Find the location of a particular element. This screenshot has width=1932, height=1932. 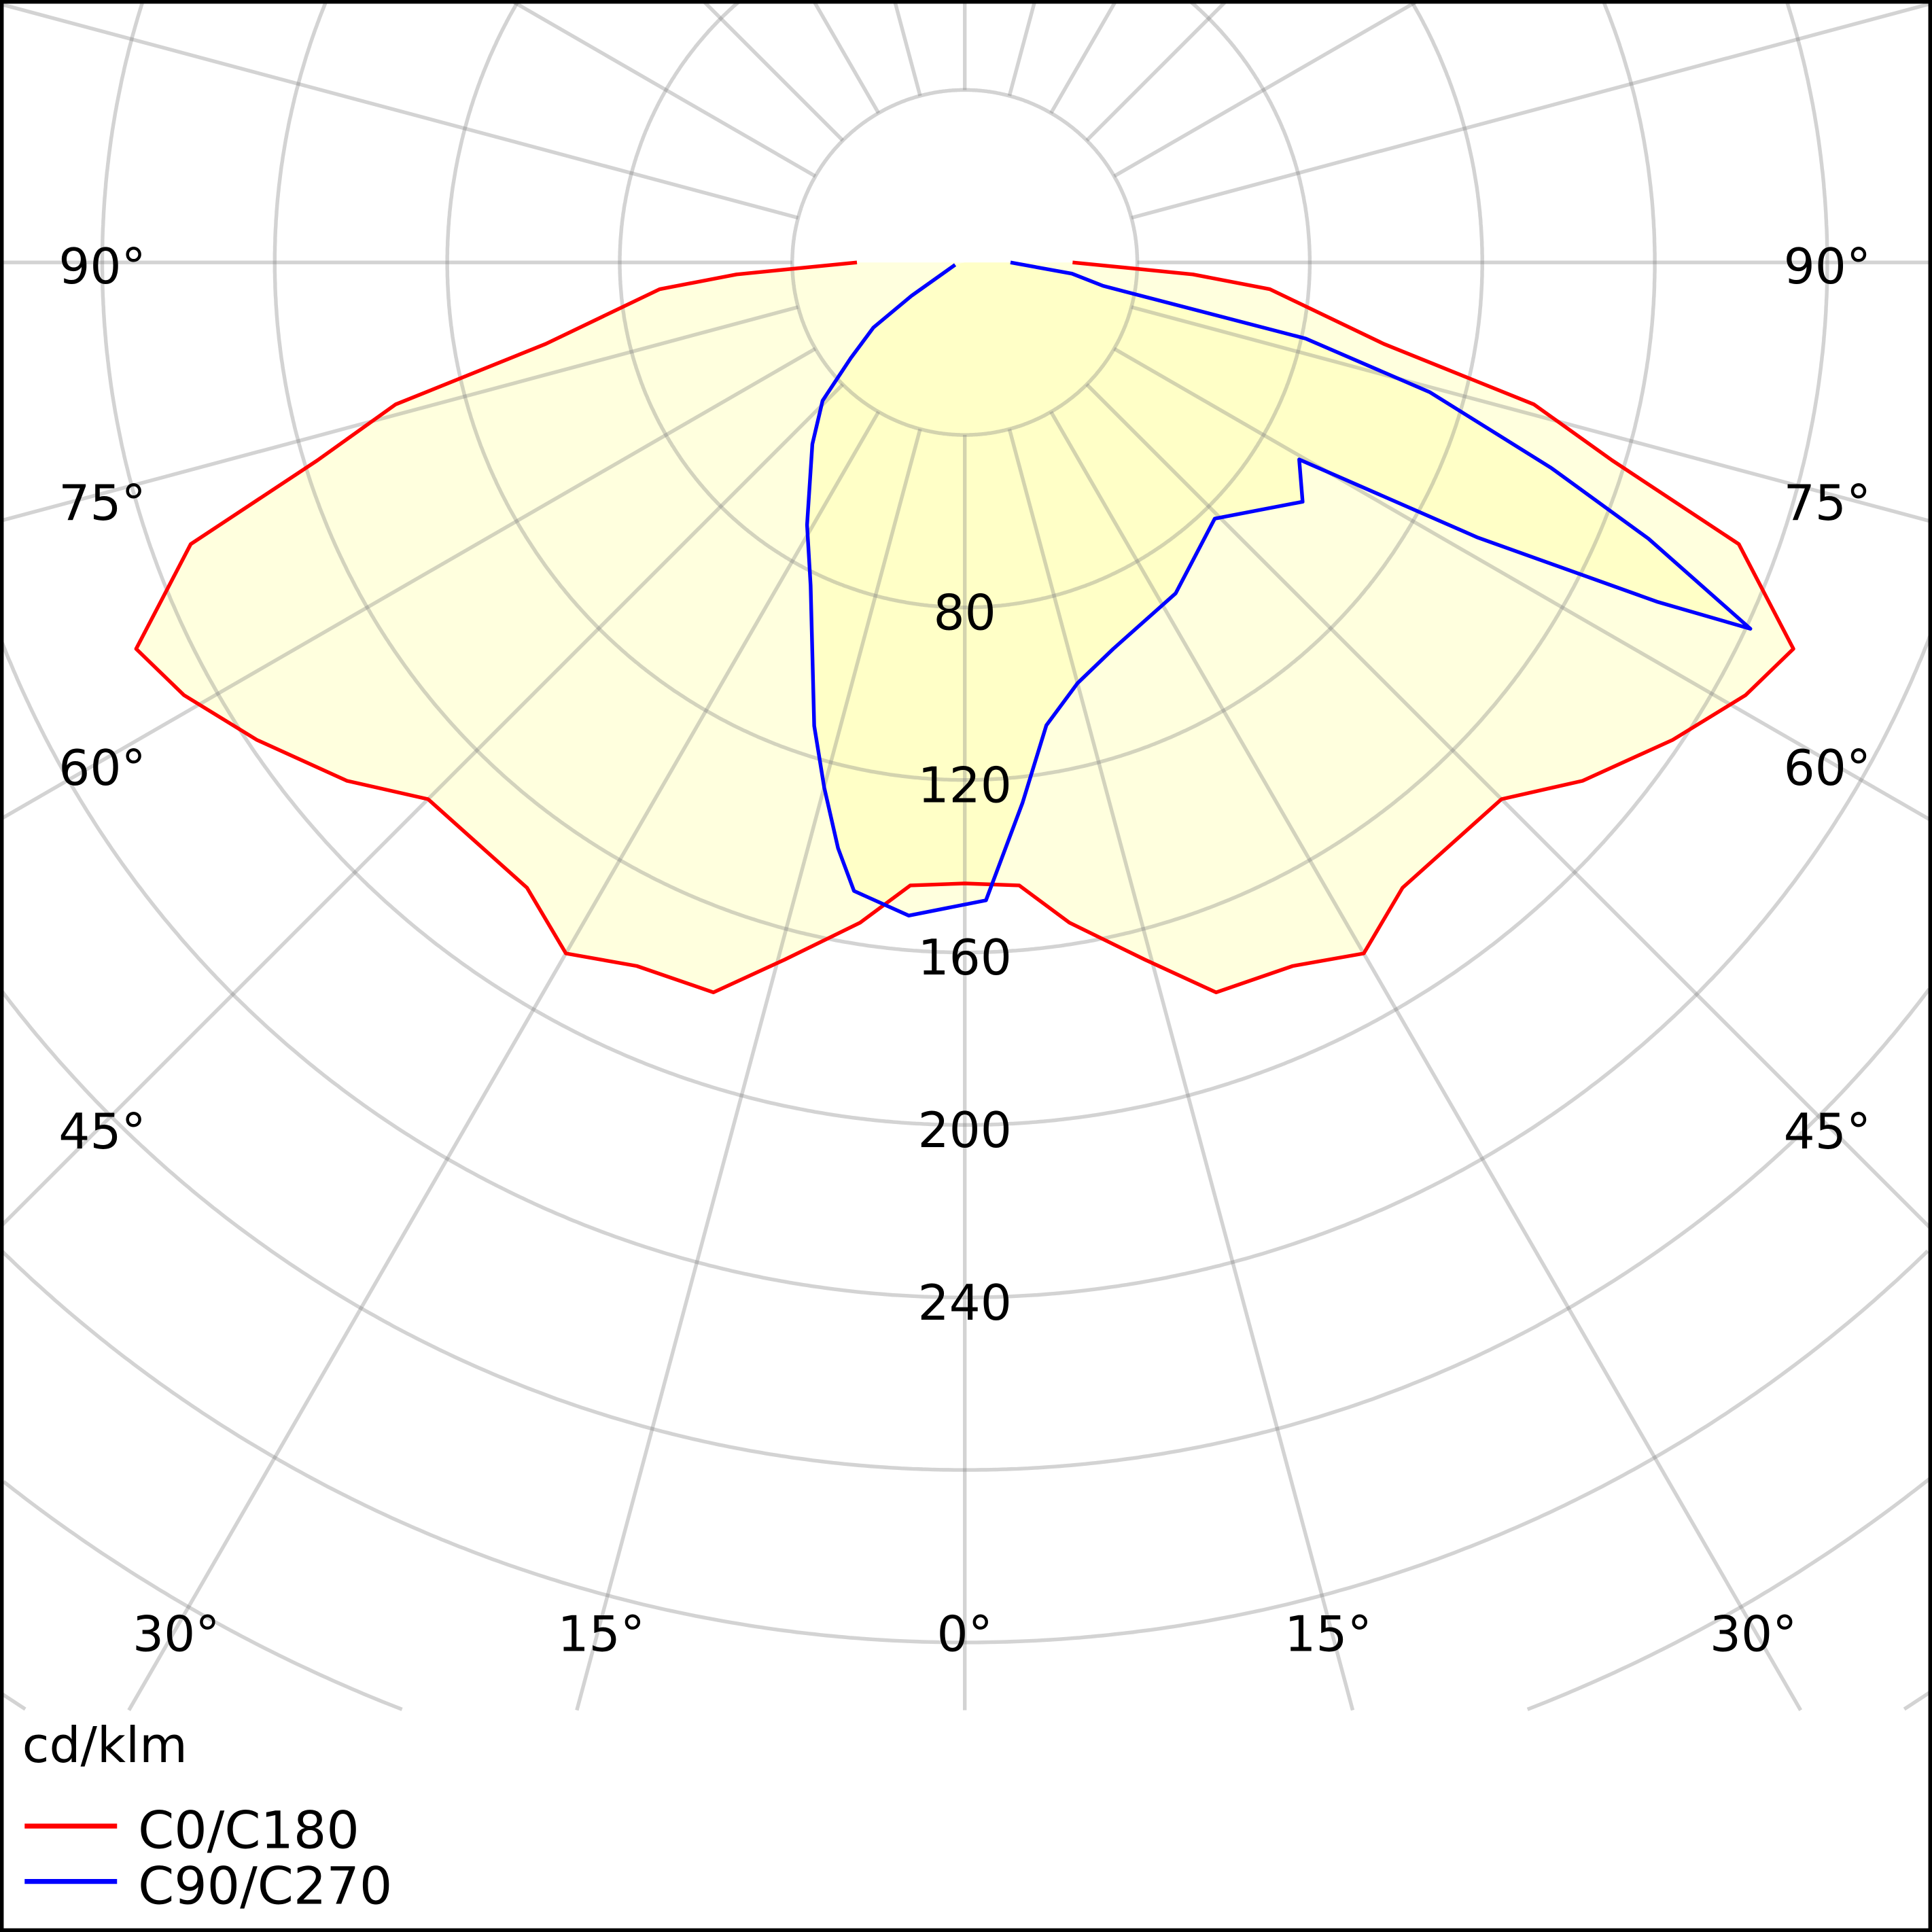

radial-tick-label: 80 is located at coordinates (965, 613).